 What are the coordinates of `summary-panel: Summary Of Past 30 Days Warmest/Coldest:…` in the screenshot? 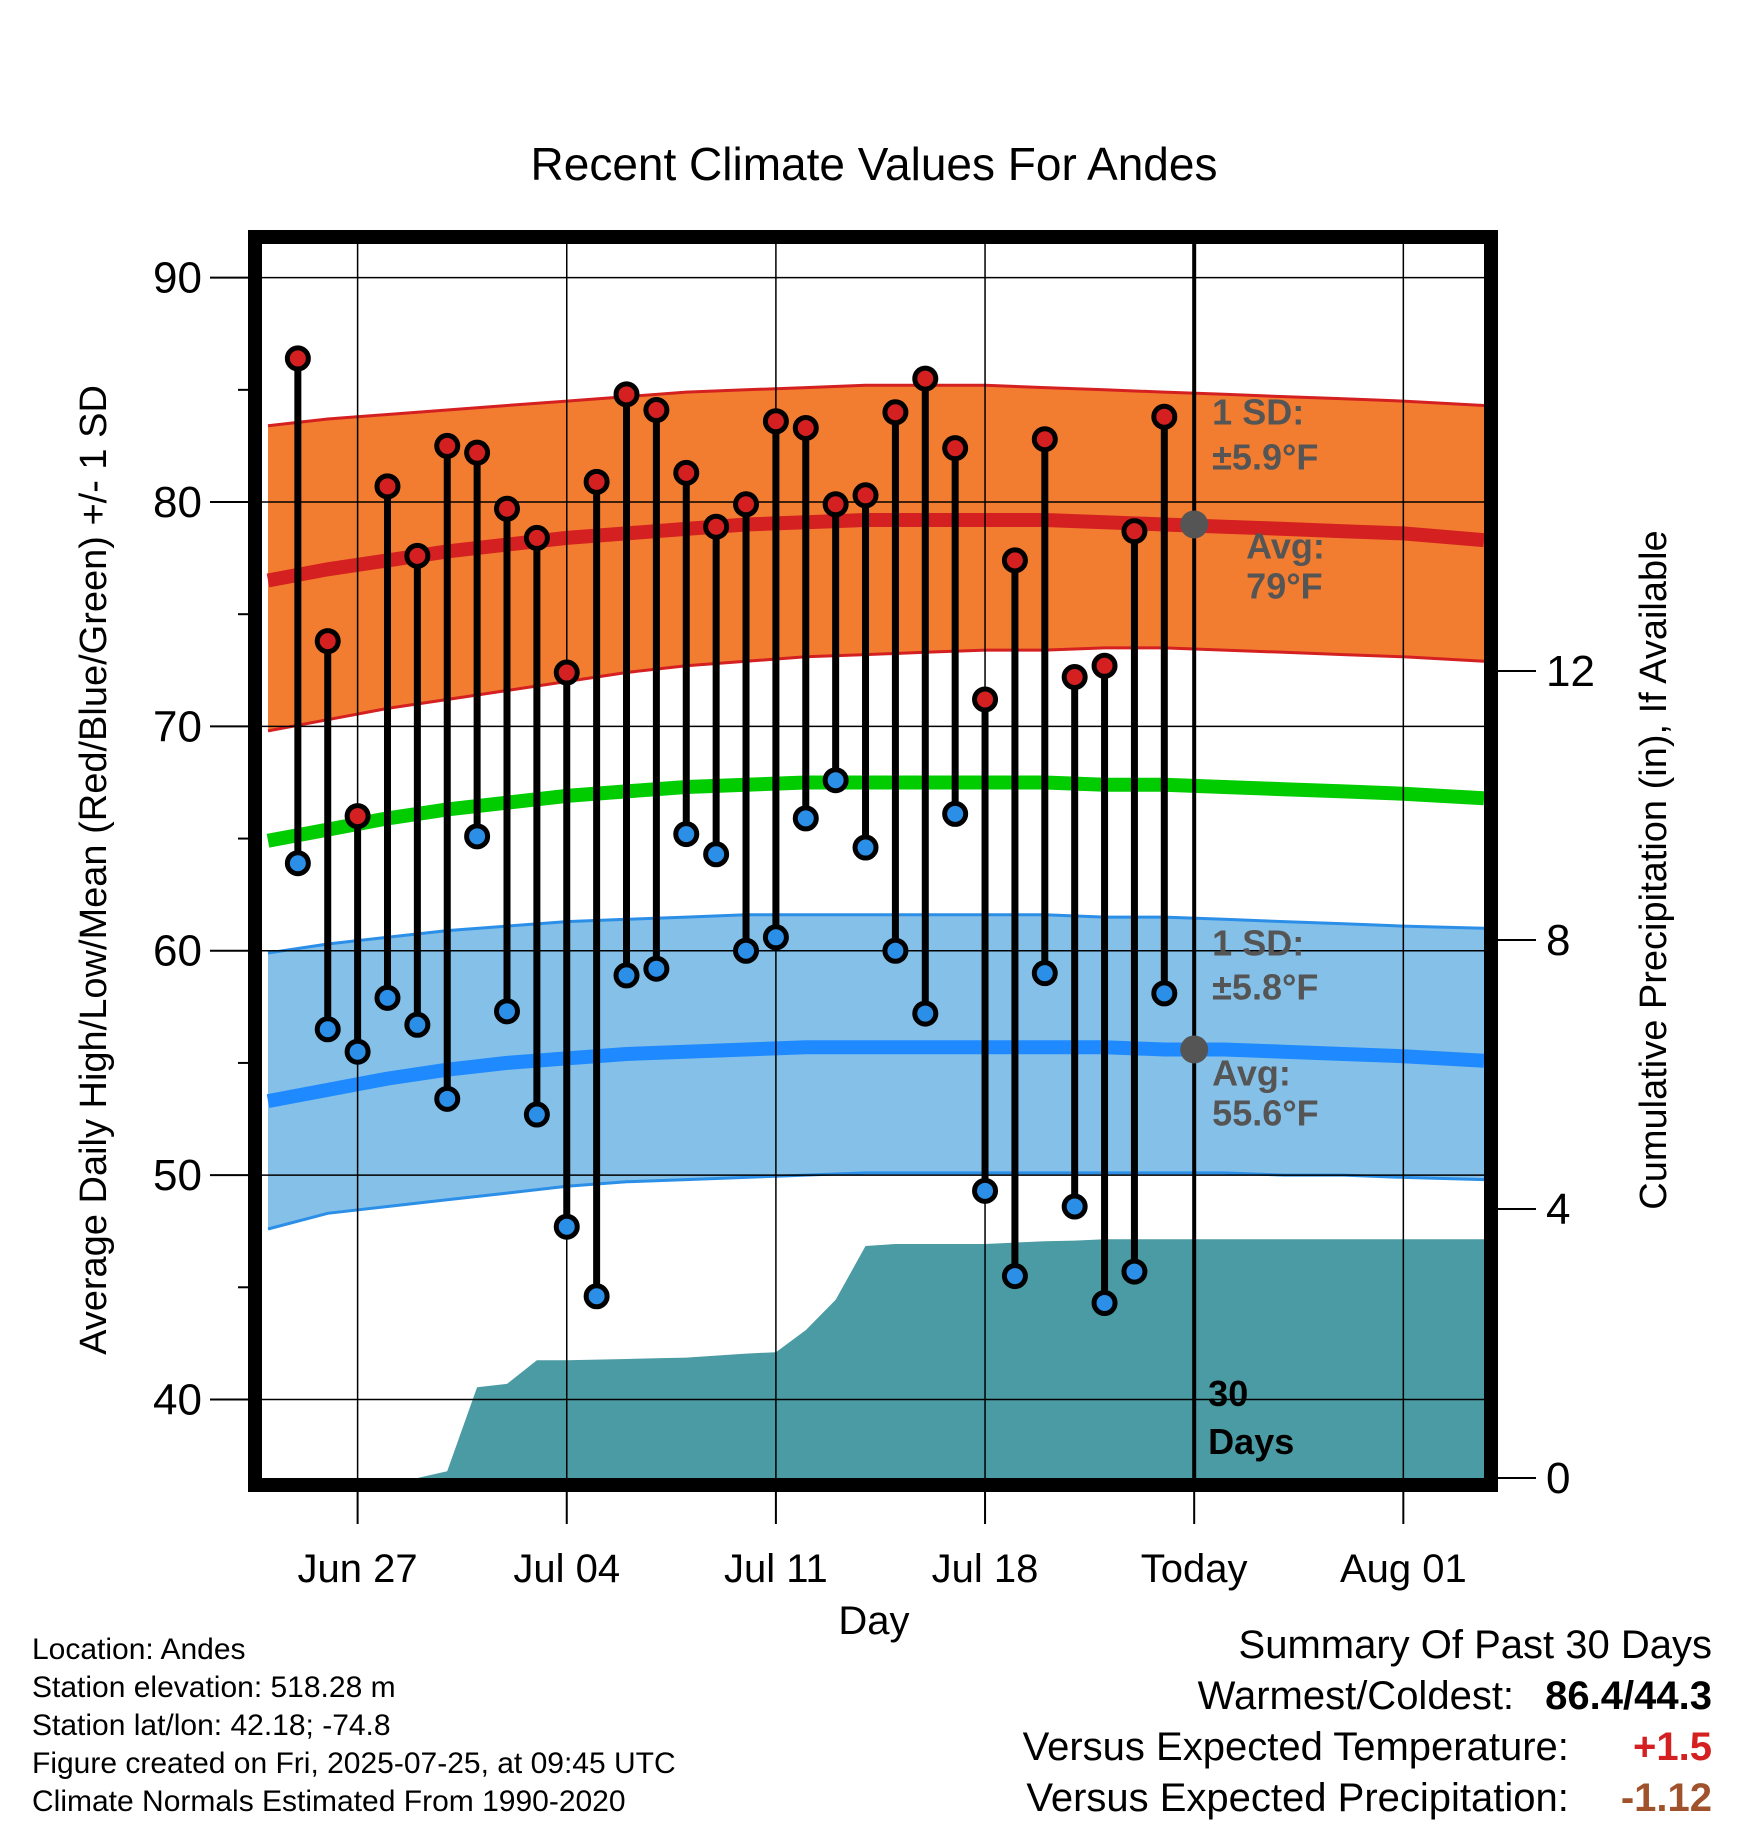 It's located at (1367, 1722).